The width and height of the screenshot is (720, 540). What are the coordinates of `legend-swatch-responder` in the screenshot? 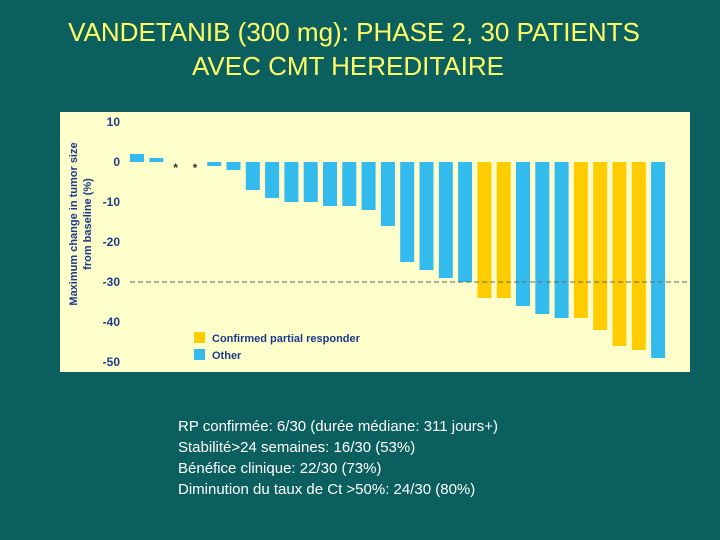 It's located at (199, 337).